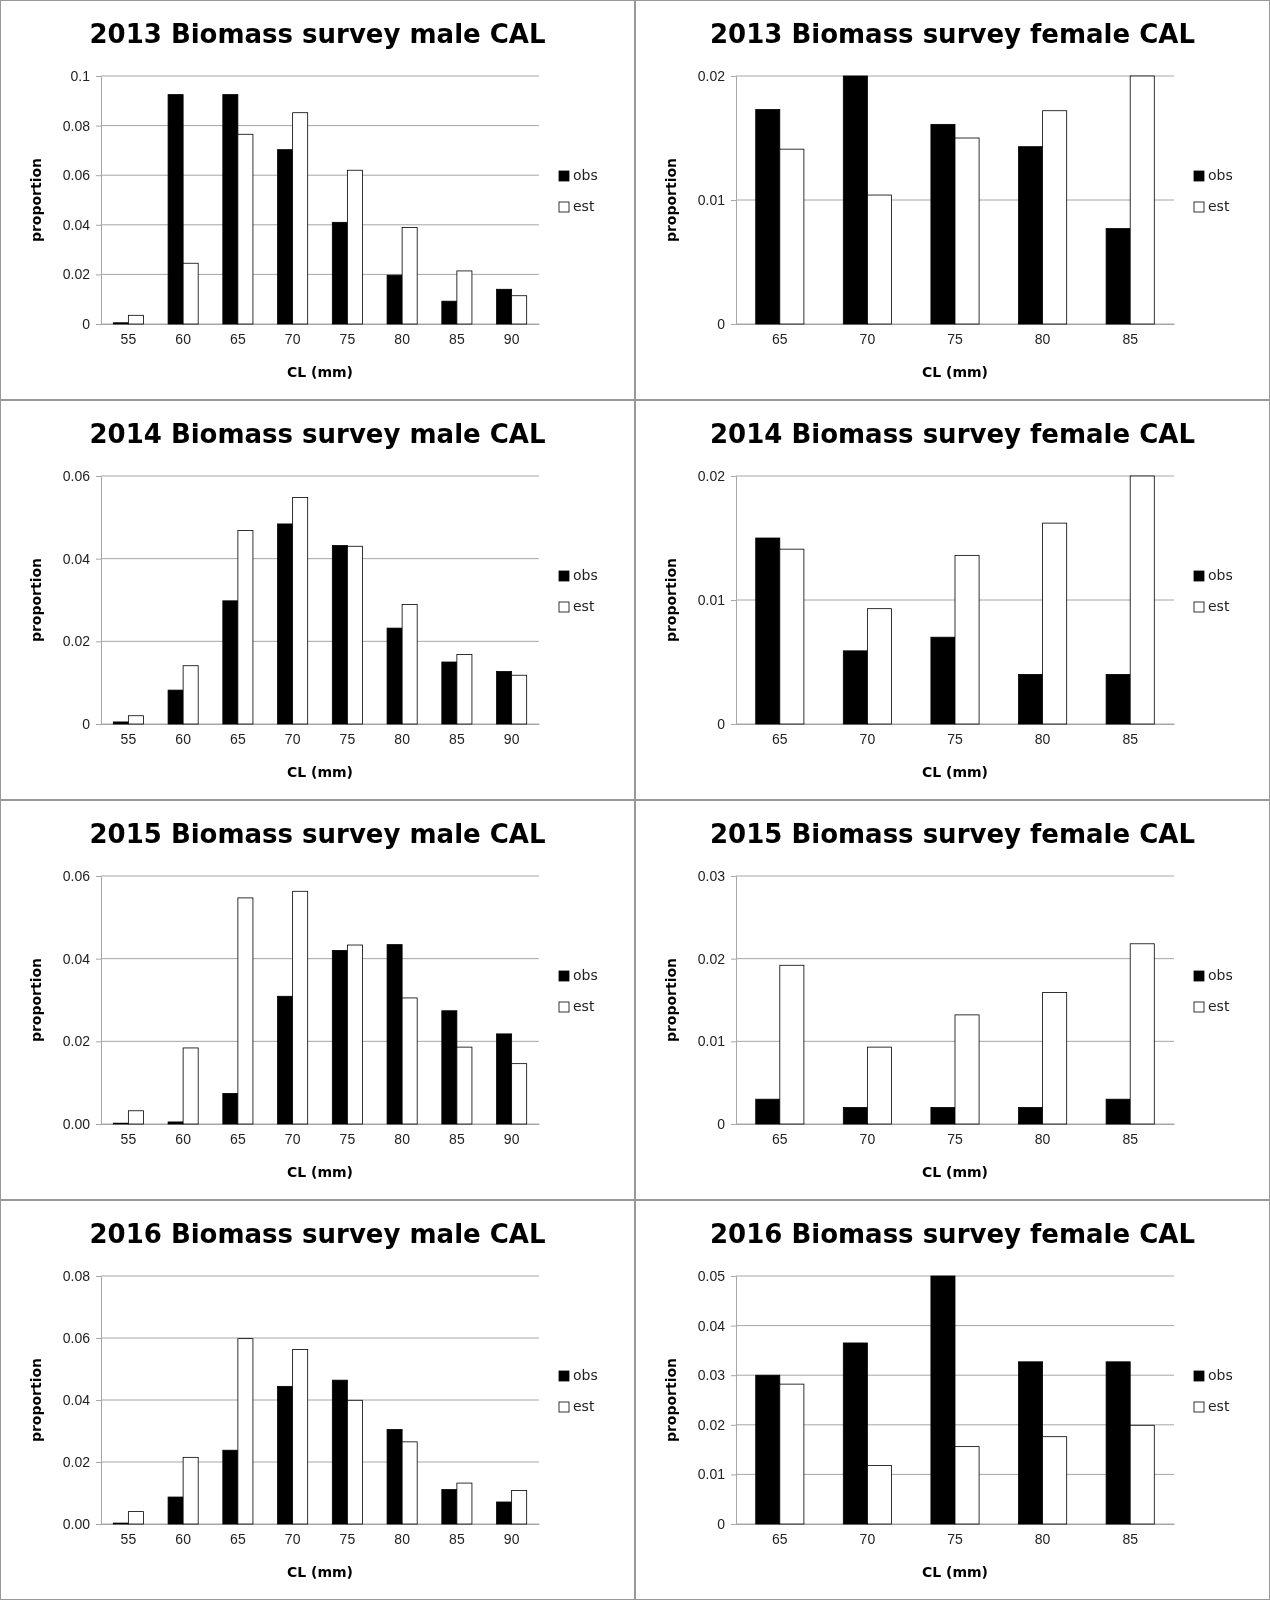 The image size is (1270, 1602). Describe the element at coordinates (317, 834) in the screenshot. I see `chart-title: 2015 Biomass survey male CAL` at that location.